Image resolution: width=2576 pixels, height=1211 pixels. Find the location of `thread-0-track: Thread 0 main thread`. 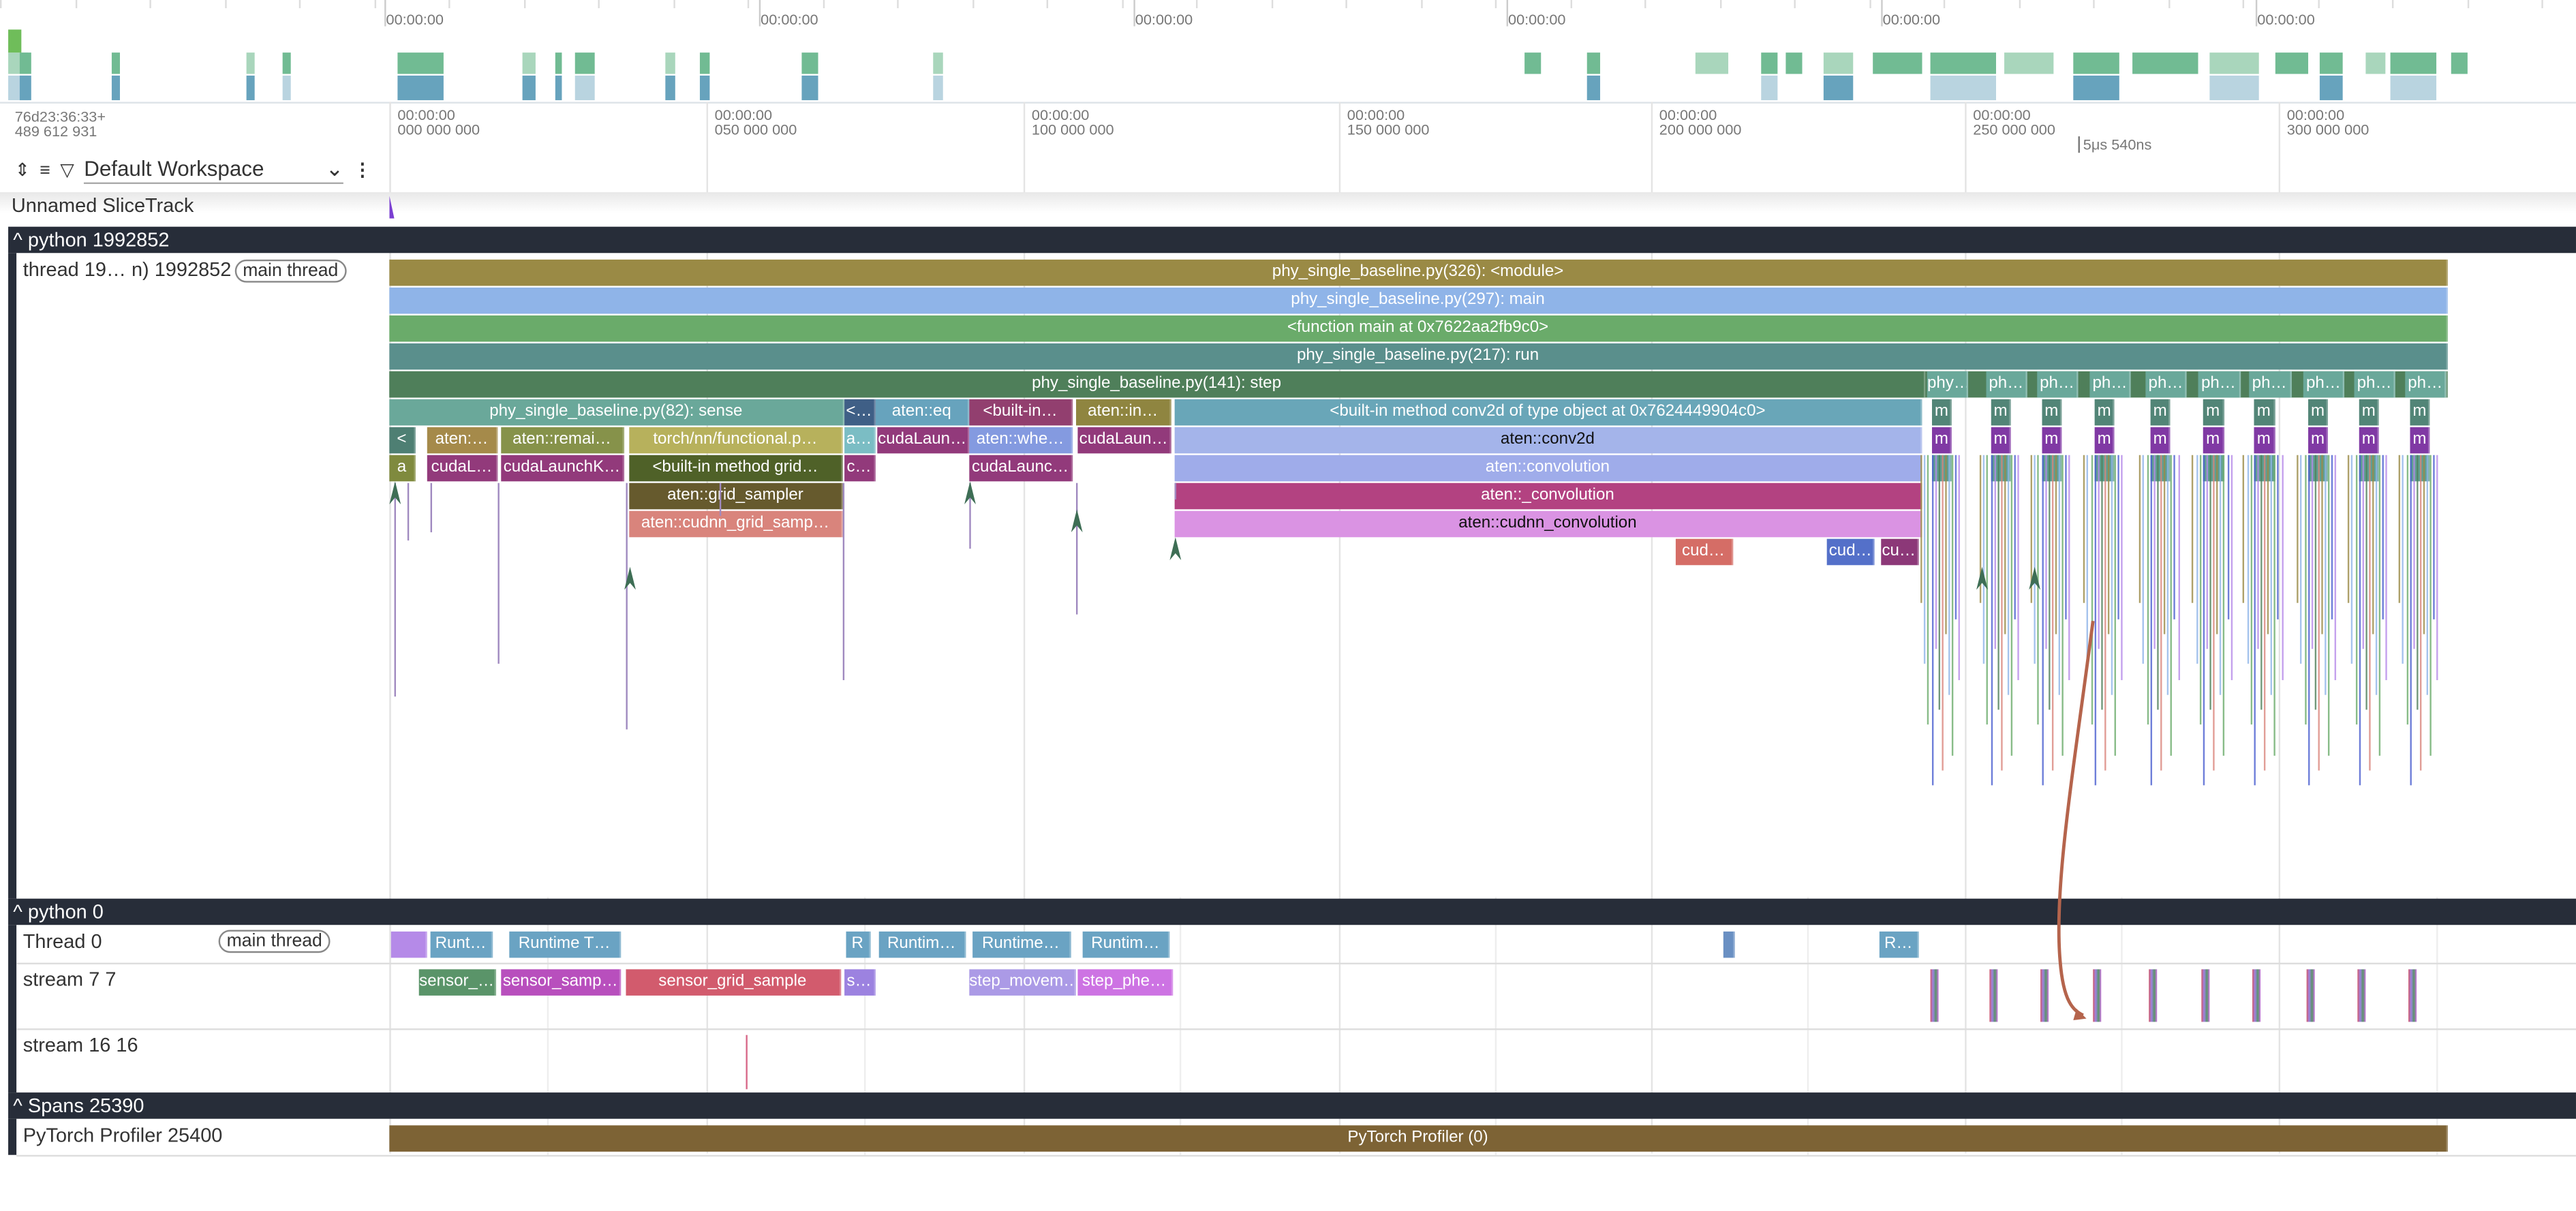

thread-0-track: Thread 0 main thread is located at coordinates (1296, 943).